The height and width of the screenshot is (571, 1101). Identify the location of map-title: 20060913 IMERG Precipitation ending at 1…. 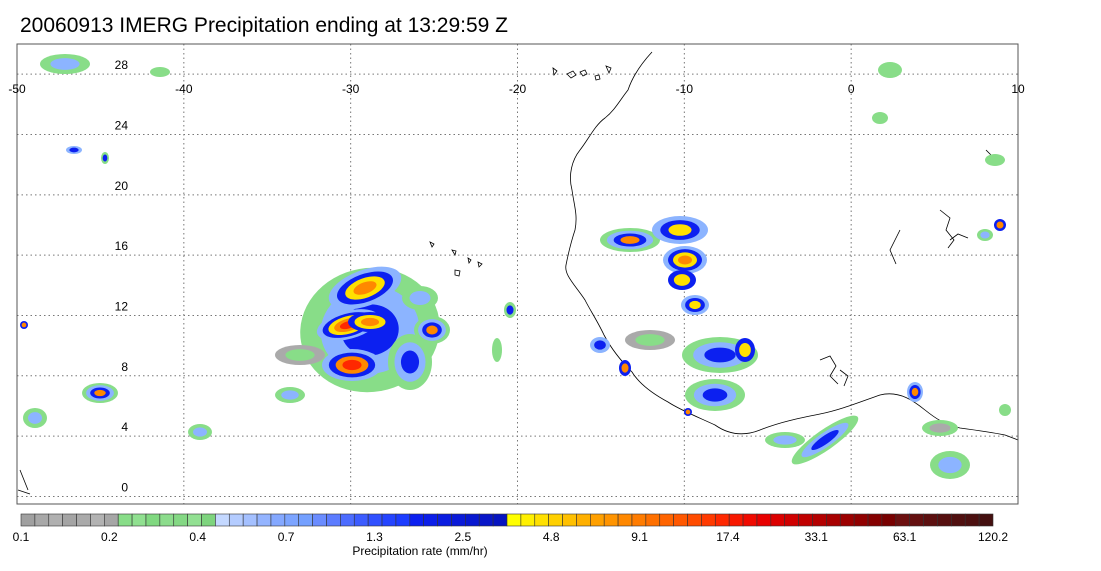
(264, 25).